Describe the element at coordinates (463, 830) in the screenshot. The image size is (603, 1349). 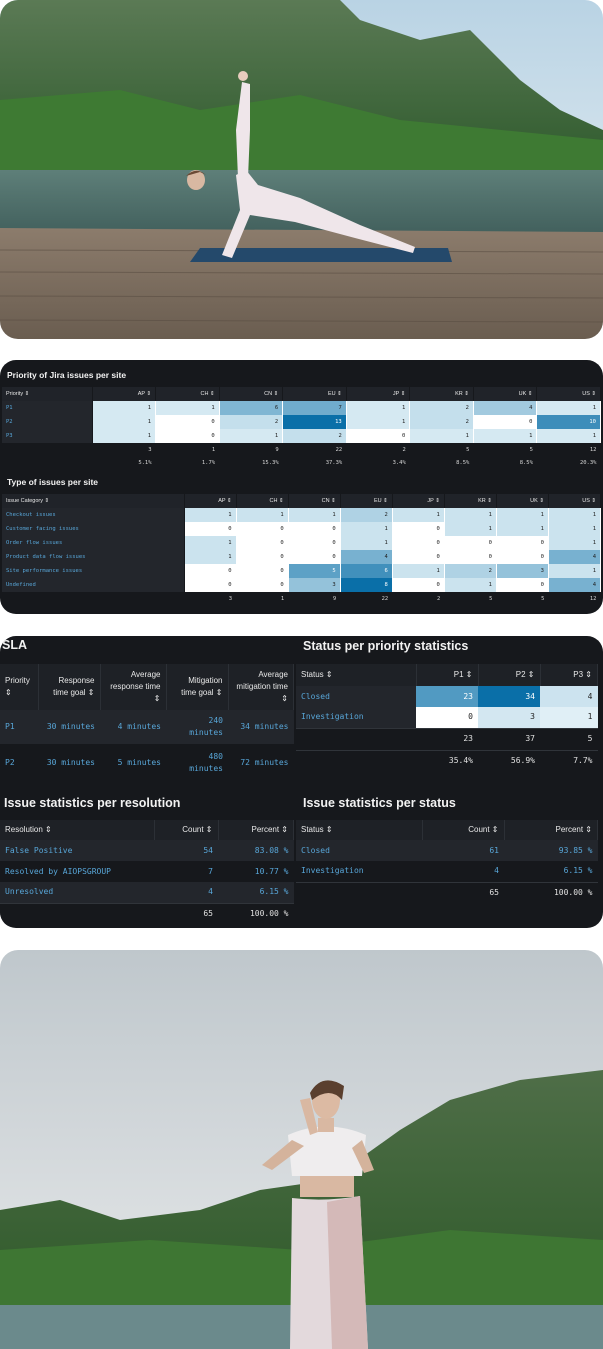
I see `status_stats-header: Count ⇕` at that location.